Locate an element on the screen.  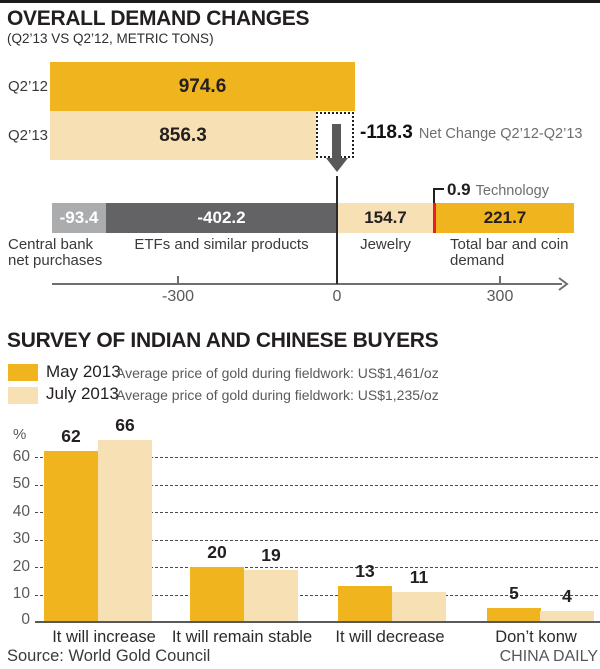
bar-label-q213: Q2’13 is located at coordinates (28, 135).